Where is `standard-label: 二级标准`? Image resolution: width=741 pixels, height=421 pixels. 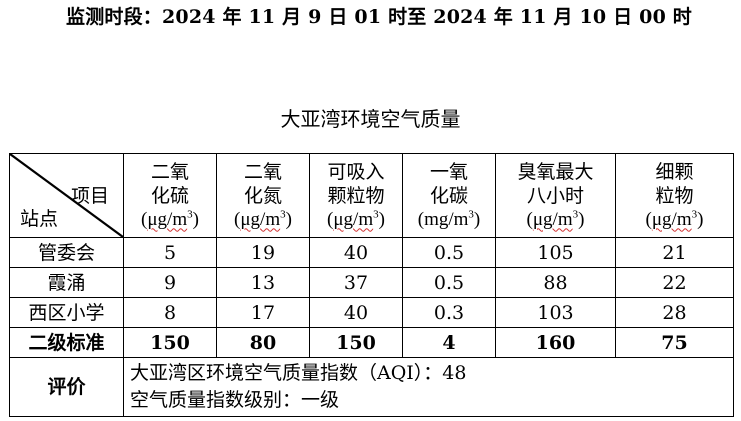 standard-label: 二级标准 is located at coordinates (66, 342).